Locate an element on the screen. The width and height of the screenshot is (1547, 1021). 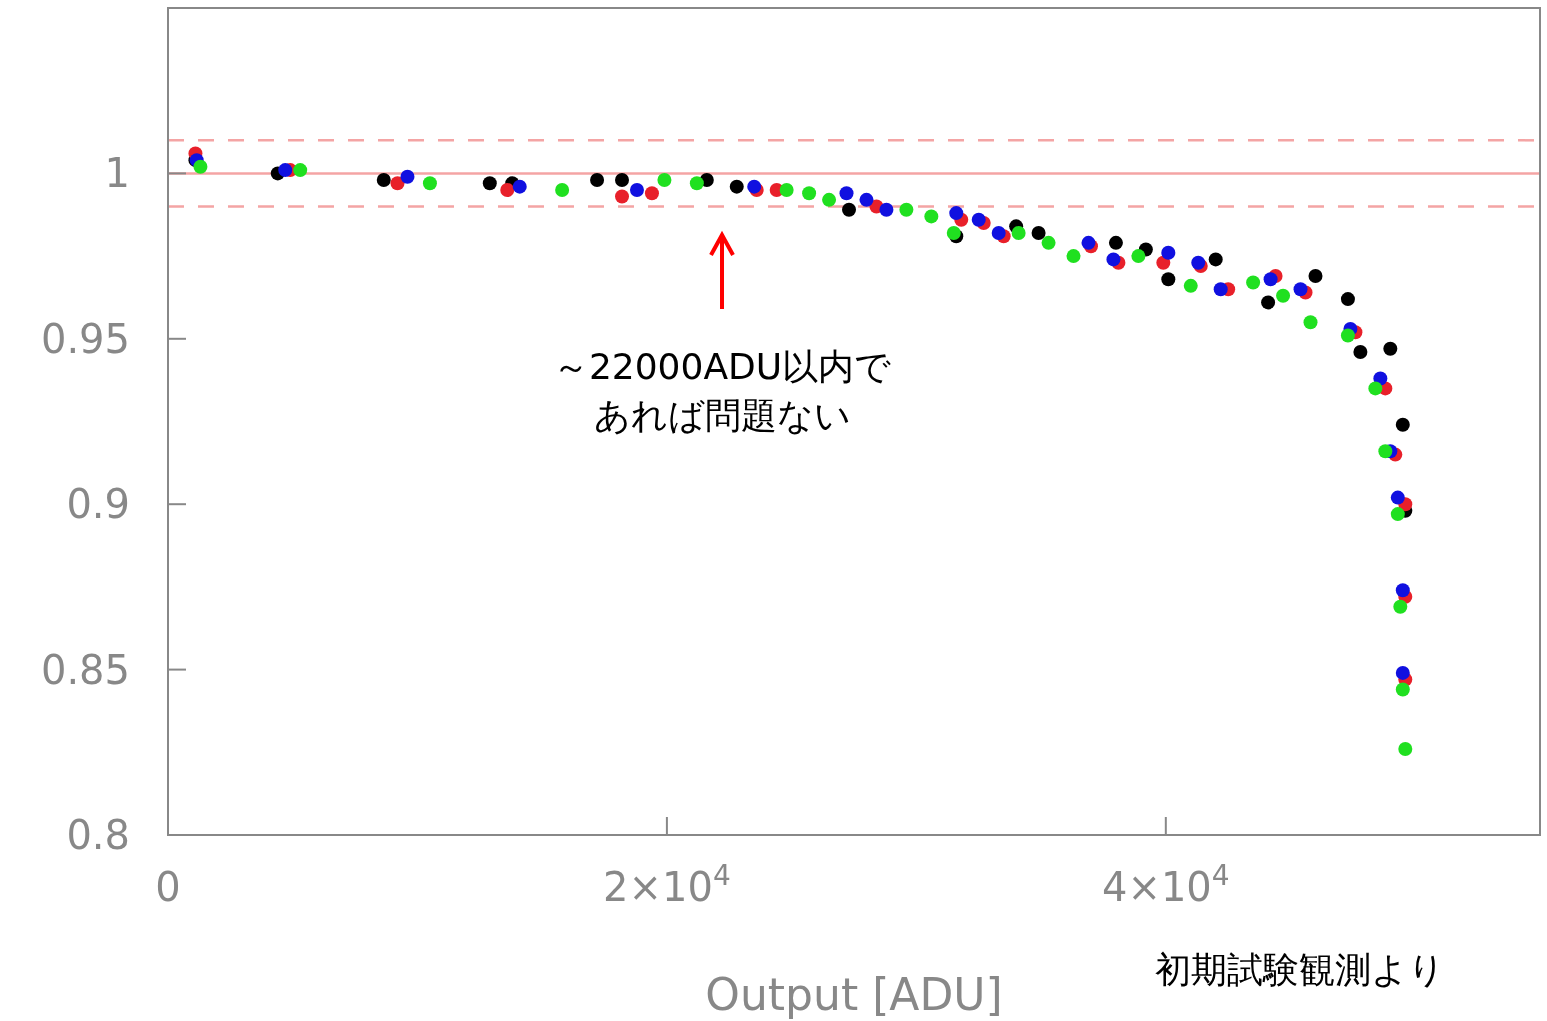
y-tick-label: 1 is located at coordinates (117, 173).